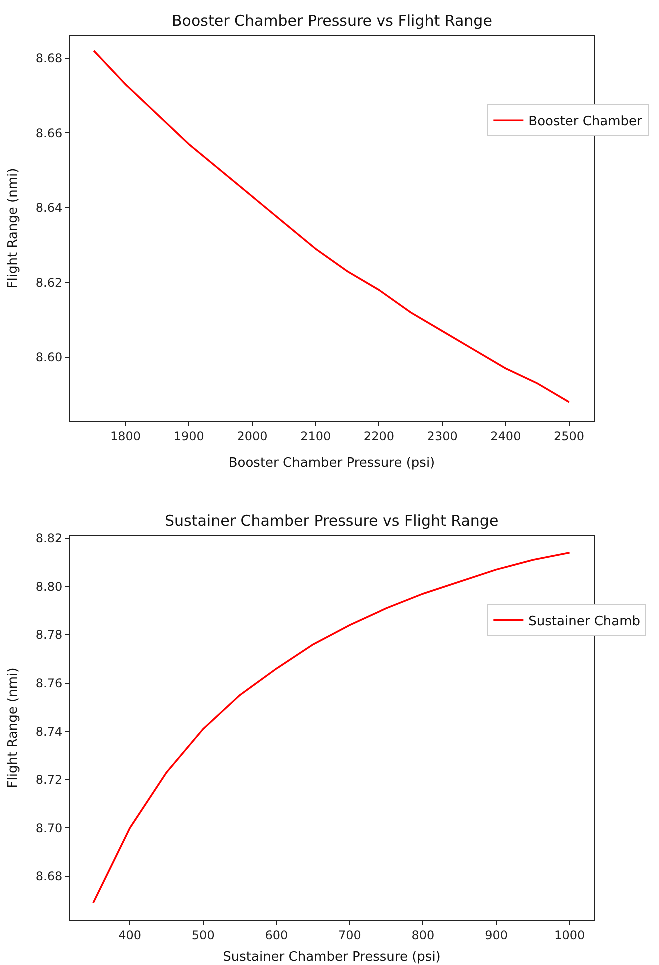  Describe the element at coordinates (49, 208) in the screenshot. I see `y-tick-label: 8.64` at that location.